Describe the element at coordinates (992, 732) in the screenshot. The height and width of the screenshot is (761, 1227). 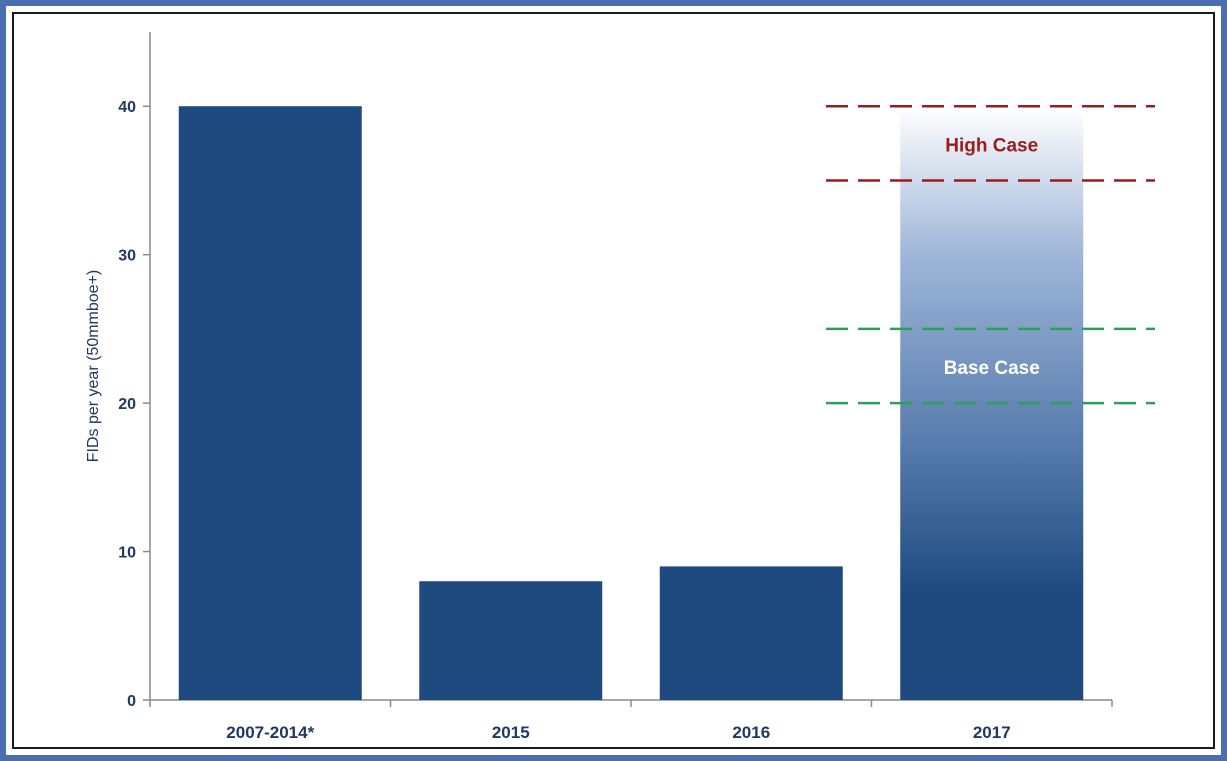
I see `x-tick-label: 2017` at that location.